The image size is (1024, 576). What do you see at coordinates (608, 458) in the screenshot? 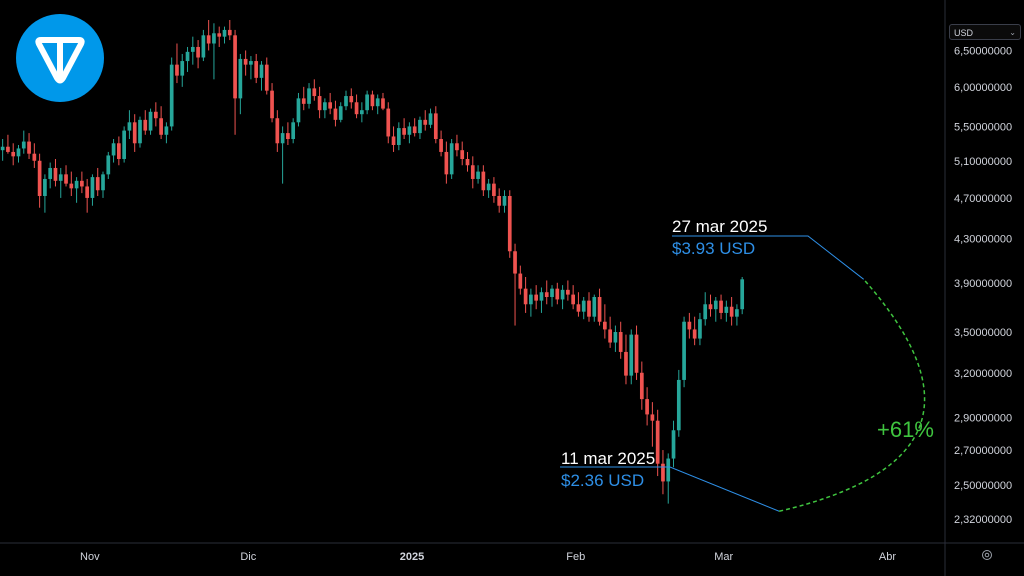
I see `low-annotation-date: 11 mar 2025` at bounding box center [608, 458].